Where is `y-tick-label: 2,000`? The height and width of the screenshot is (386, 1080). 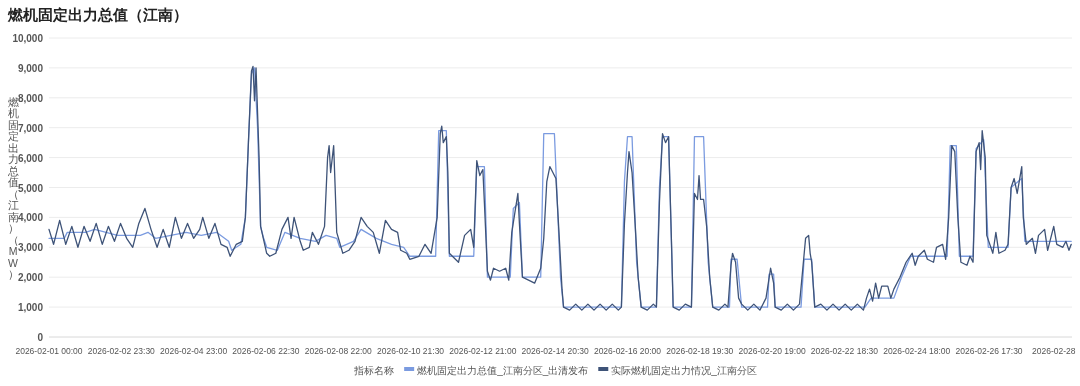
y-tick-label: 2,000 is located at coordinates (30, 278).